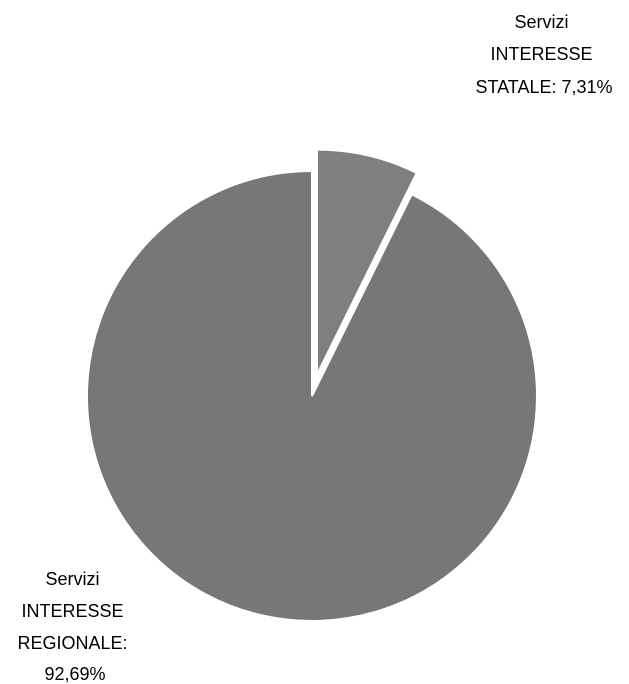 The width and height of the screenshot is (629, 684). Describe the element at coordinates (72, 643) in the screenshot. I see `slice-label-regionale-line-3: REGIONALE:` at that location.